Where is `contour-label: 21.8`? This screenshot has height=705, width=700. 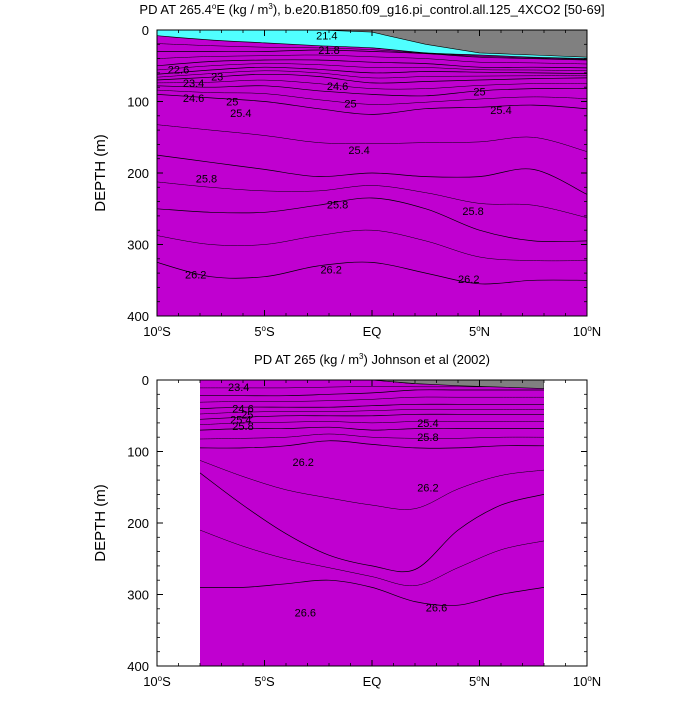
contour-label: 21.8 is located at coordinates (328, 51).